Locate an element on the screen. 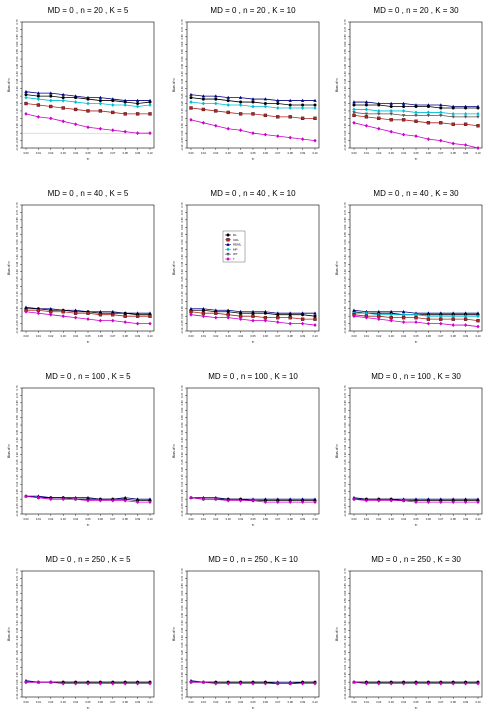 The image size is (495, 726). y-tick-label: 0.50 is located at coordinates (182, 59).